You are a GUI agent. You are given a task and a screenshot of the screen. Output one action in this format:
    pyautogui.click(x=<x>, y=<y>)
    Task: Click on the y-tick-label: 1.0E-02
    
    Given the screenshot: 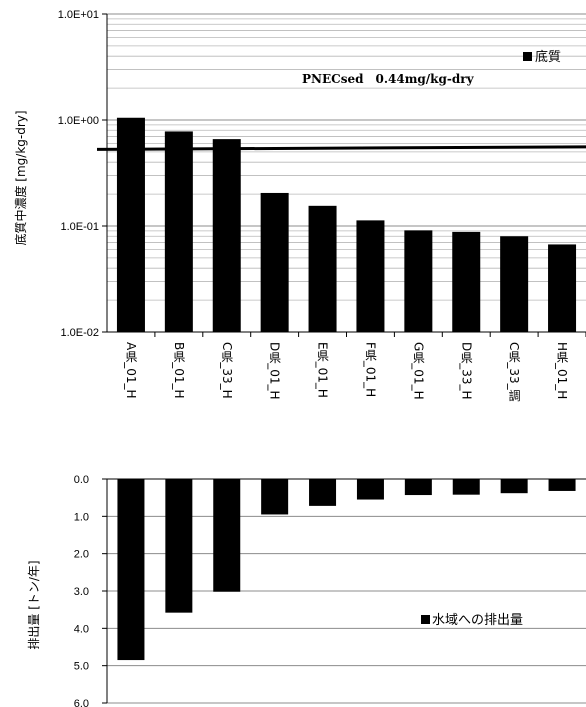 What is the action you would take?
    pyautogui.click(x=79, y=333)
    